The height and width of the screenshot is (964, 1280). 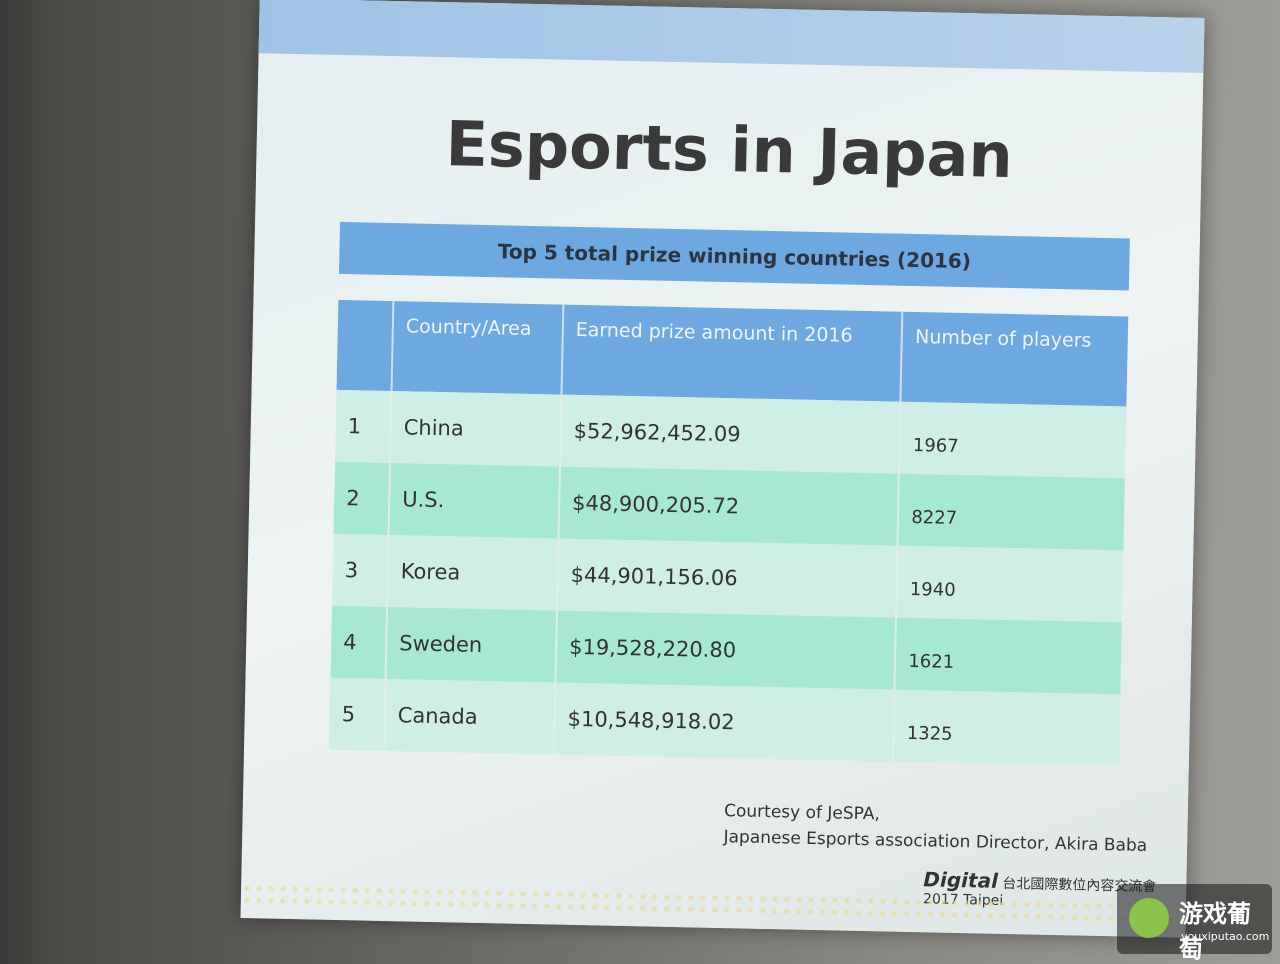 I want to click on prize-amount: $48,900,205.72, so click(x=729, y=506).